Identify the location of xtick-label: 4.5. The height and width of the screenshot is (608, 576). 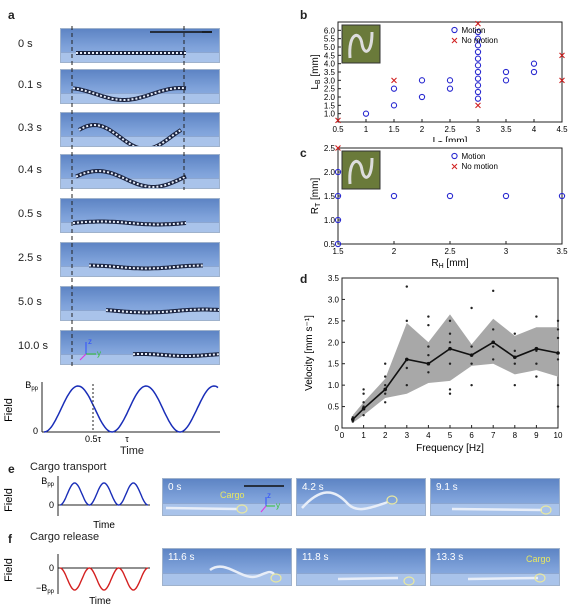
(562, 129).